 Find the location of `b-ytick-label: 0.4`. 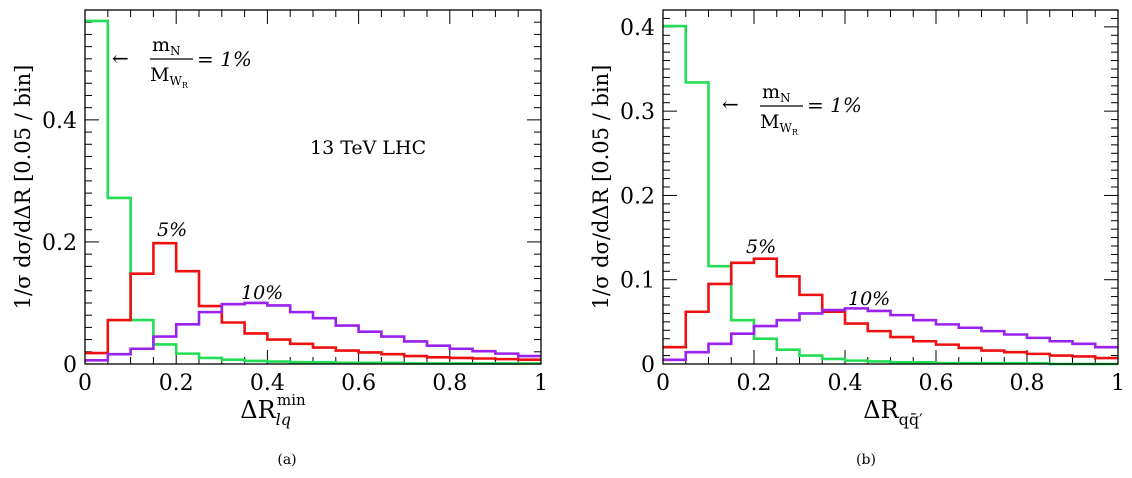

b-ytick-label: 0.4 is located at coordinates (637, 28).